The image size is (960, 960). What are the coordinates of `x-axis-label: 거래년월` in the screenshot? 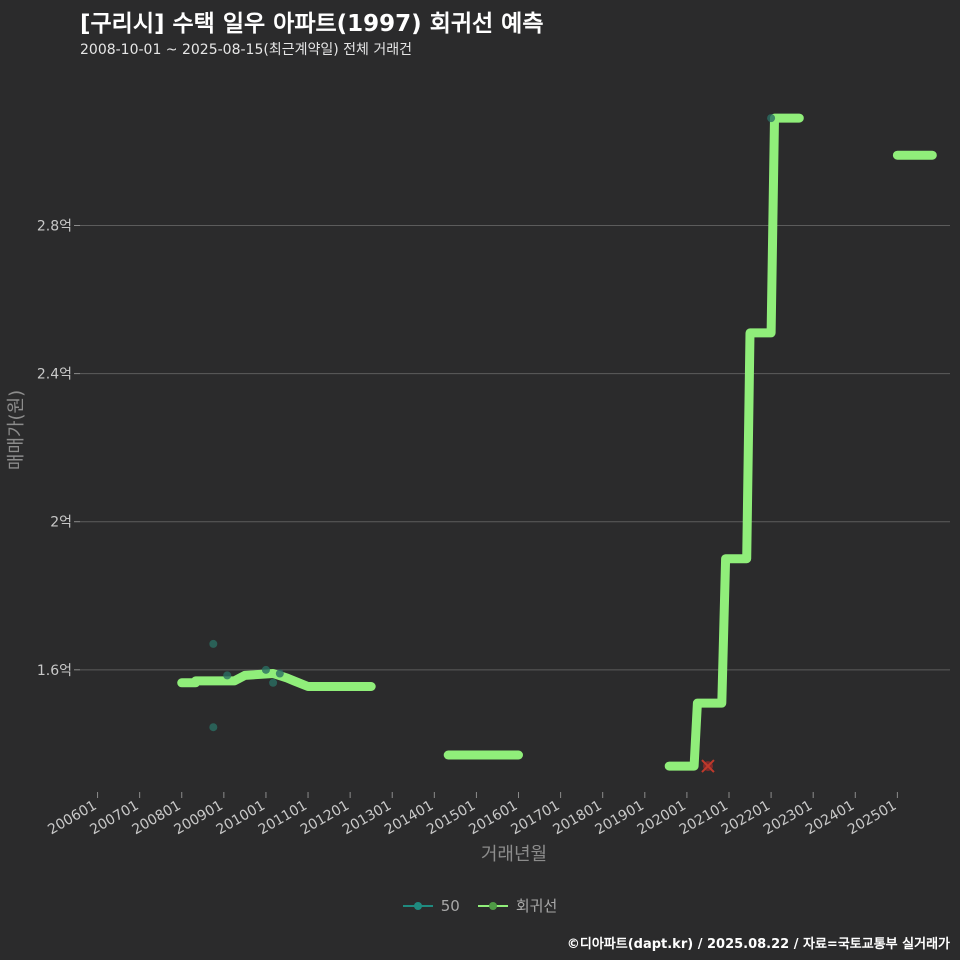 It's located at (514, 854).